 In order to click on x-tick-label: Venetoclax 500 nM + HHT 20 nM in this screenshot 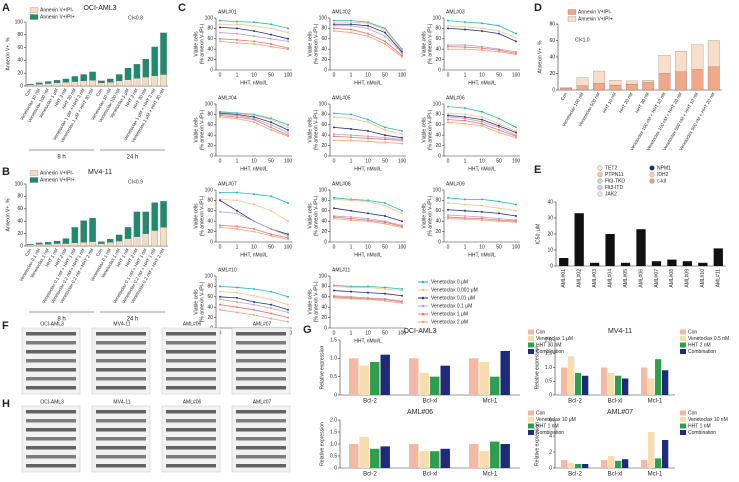, I will do `click(697, 121)`.